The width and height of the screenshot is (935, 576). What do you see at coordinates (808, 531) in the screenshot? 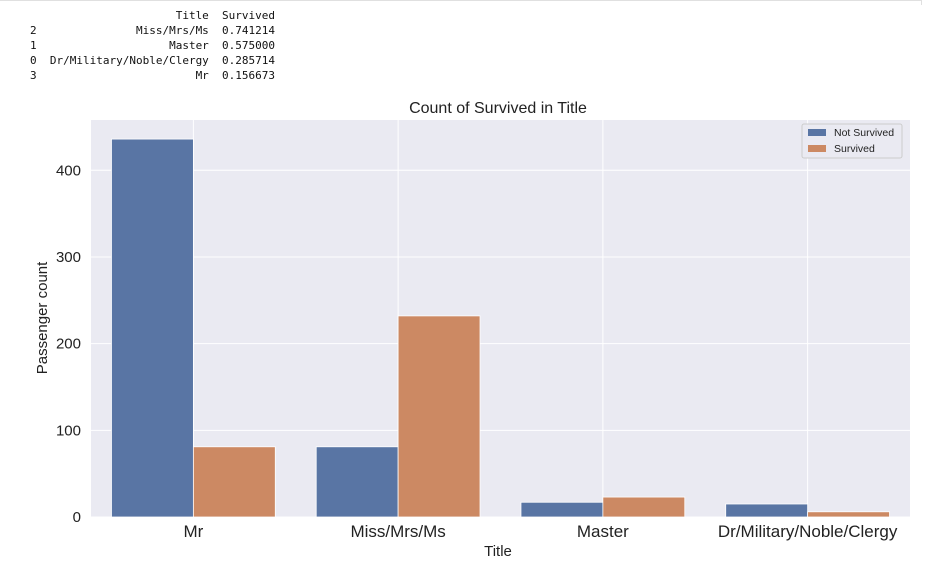
I see `x-tick-label: Dr/Military/Noble/Clergy` at bounding box center [808, 531].